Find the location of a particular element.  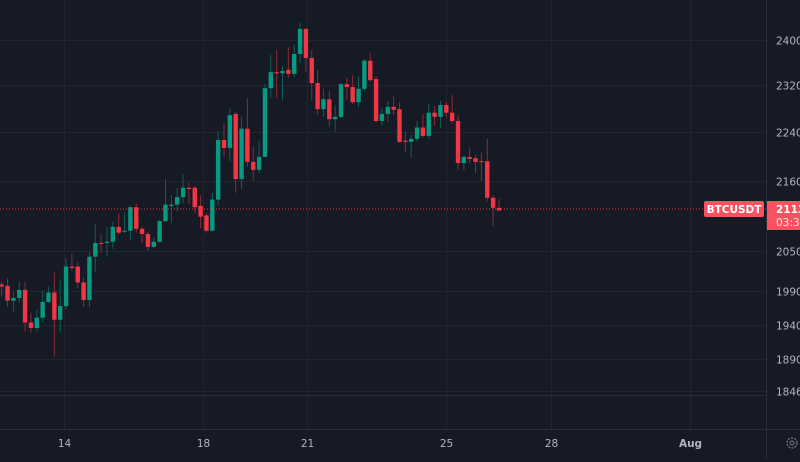

price-tick-label: 1890 is located at coordinates (788, 361).